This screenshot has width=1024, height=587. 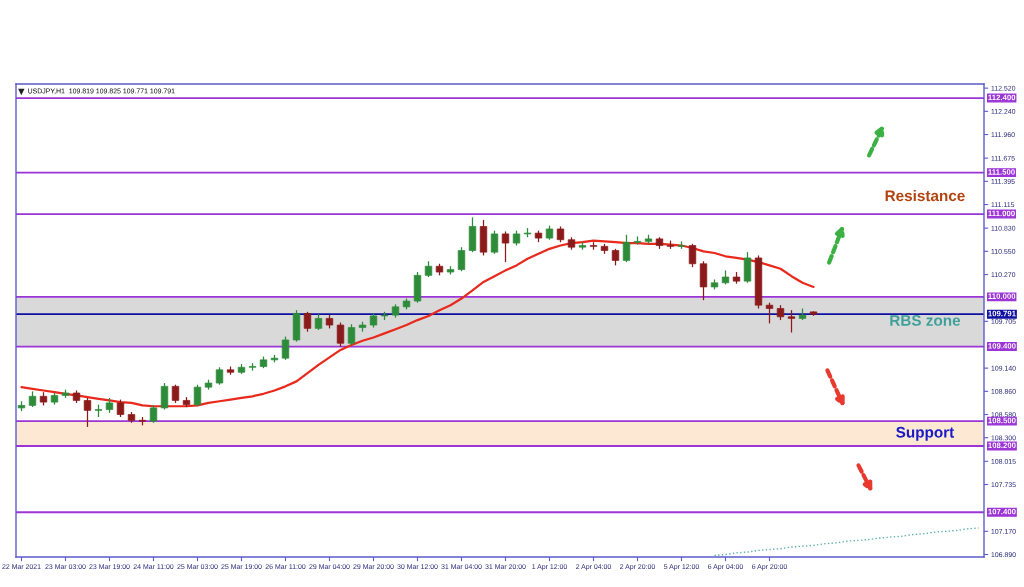 I want to click on annotation: Resistance, so click(x=925, y=195).